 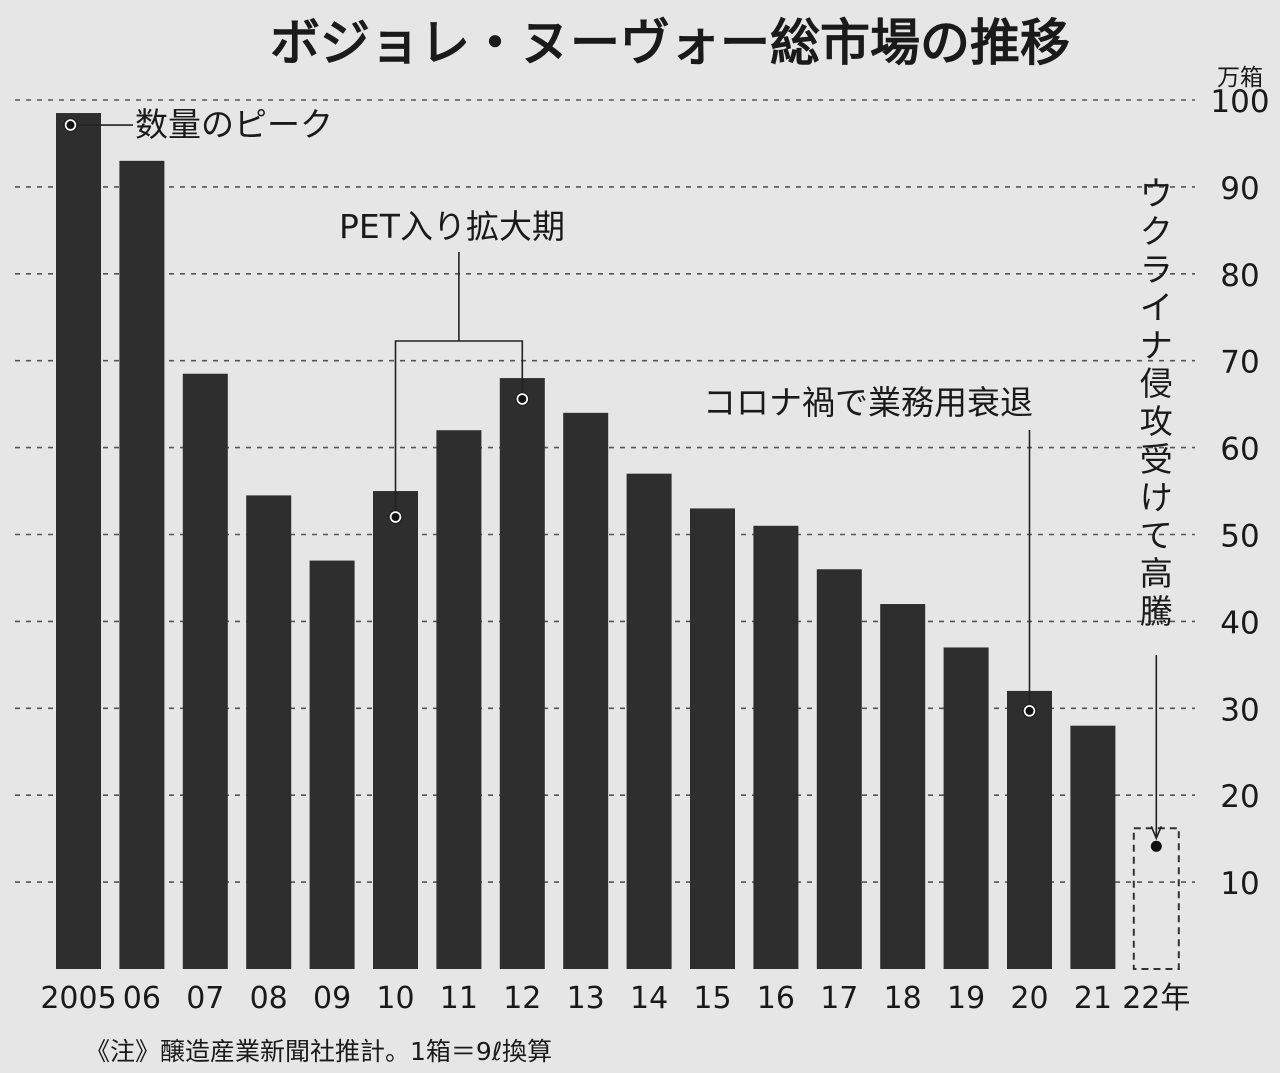 What do you see at coordinates (1239, 363) in the screenshot?
I see `y-tick-label: 70` at bounding box center [1239, 363].